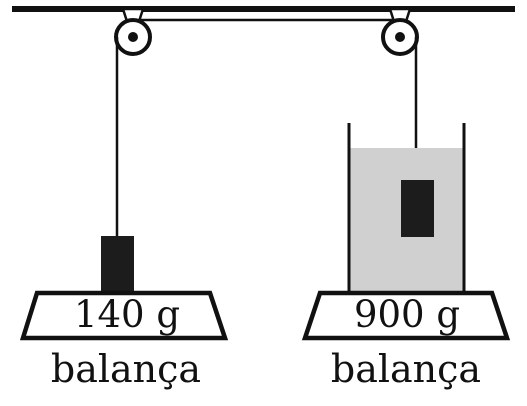 This screenshot has width=527, height=406. Describe the element at coordinates (117, 265) in the screenshot. I see `left-block` at that location.